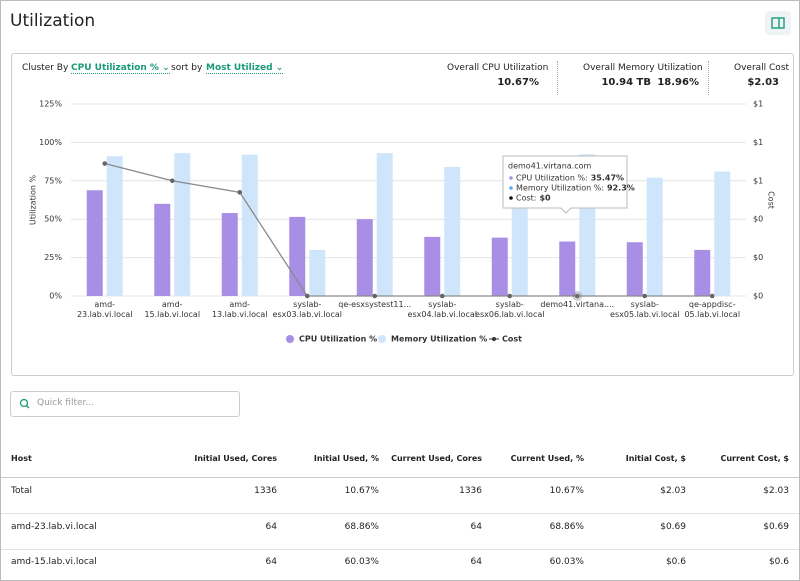  What do you see at coordinates (361, 491) in the screenshot?
I see `table-cell: 10.67%` at bounding box center [361, 491].